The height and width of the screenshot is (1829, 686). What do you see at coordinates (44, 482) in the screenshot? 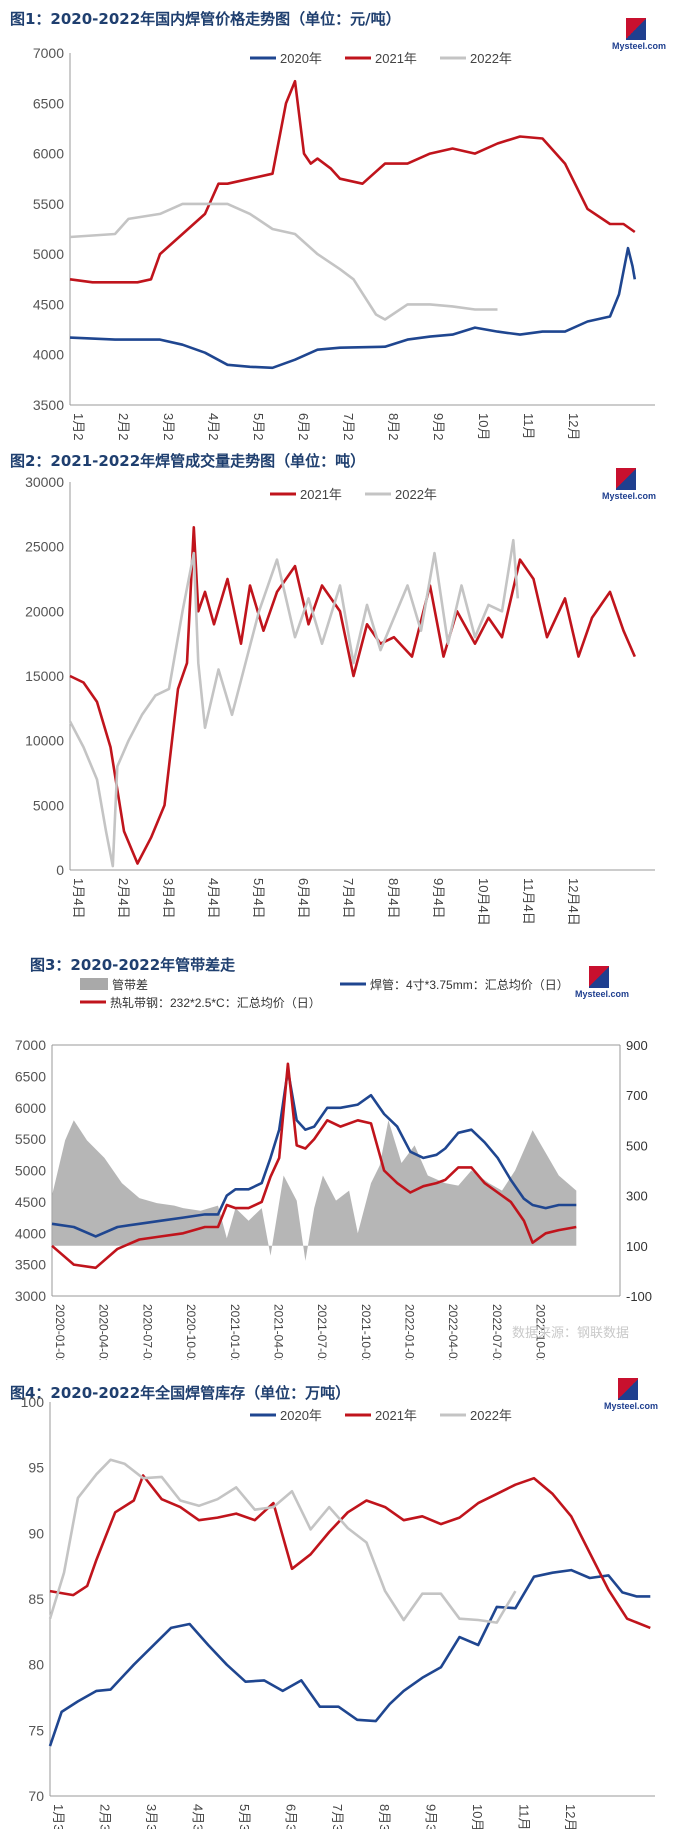
I see `y-tick-label: 30000` at bounding box center [44, 482].